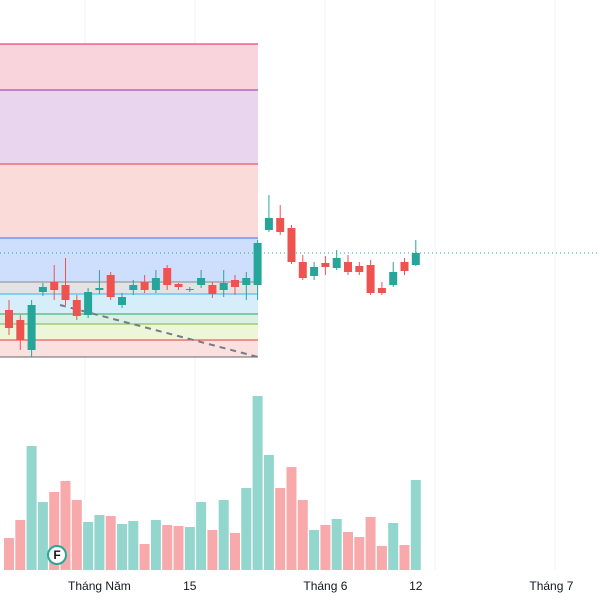 Image resolution: width=600 pixels, height=600 pixels. I want to click on x-axis: Tháng Năm 15 Tháng 6 12 Tháng 7, so click(300, 585).